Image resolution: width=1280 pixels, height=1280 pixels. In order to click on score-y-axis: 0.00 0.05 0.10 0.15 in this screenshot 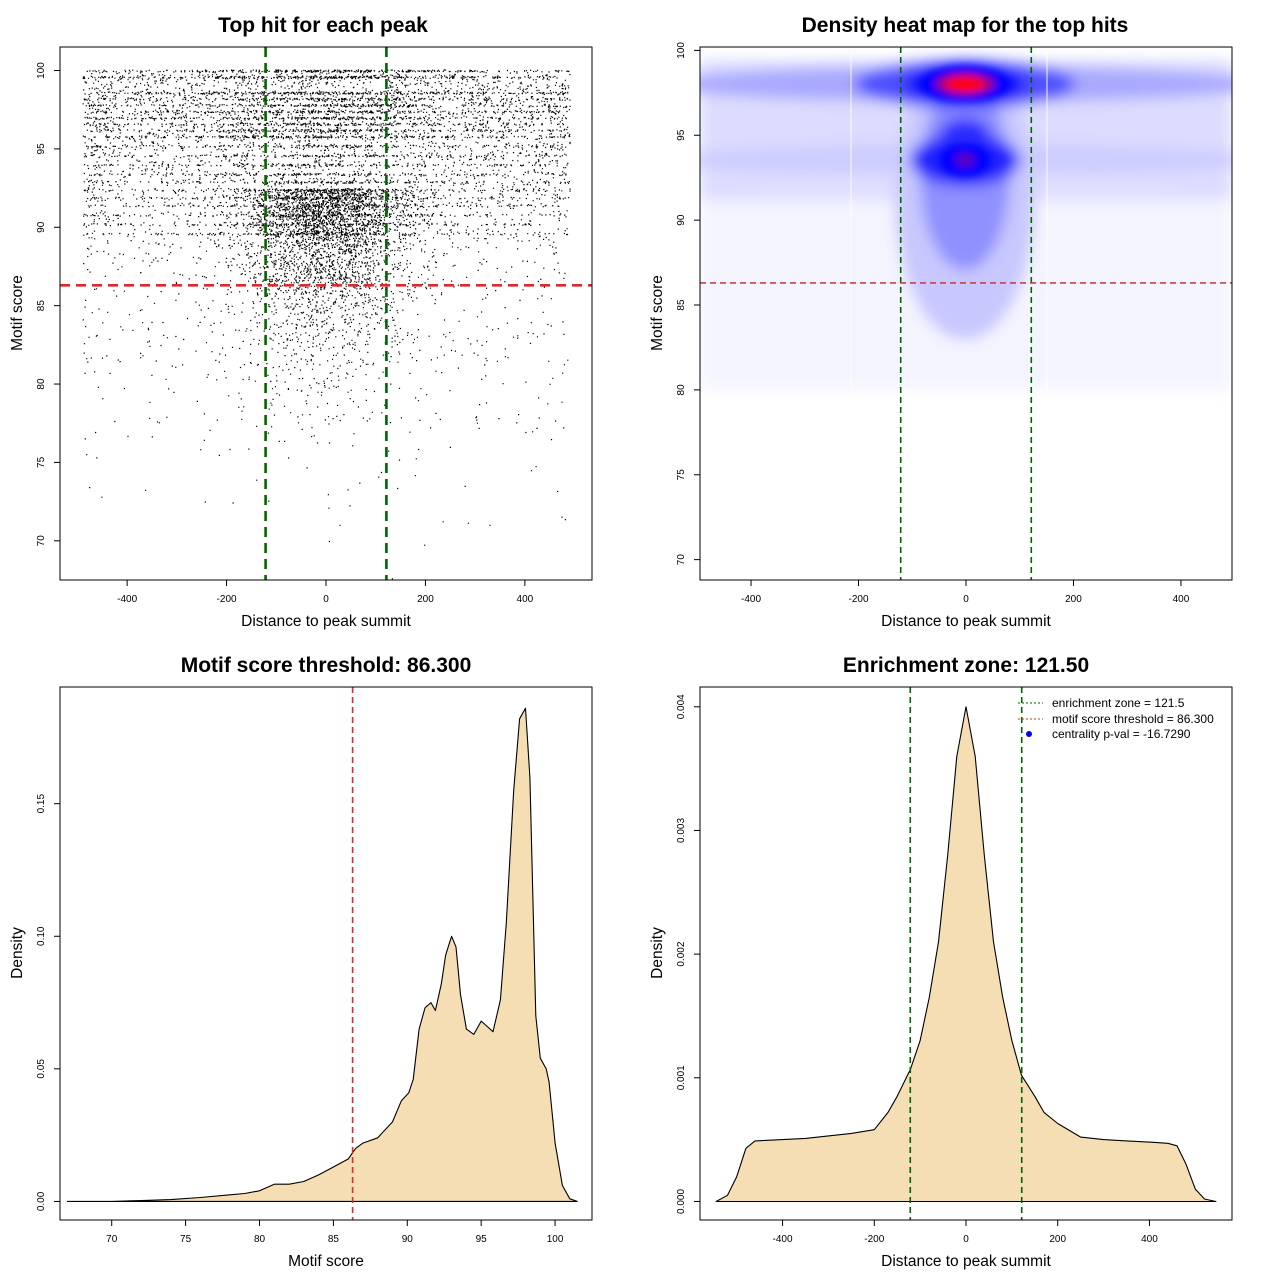, I will do `click(48, 1002)`.